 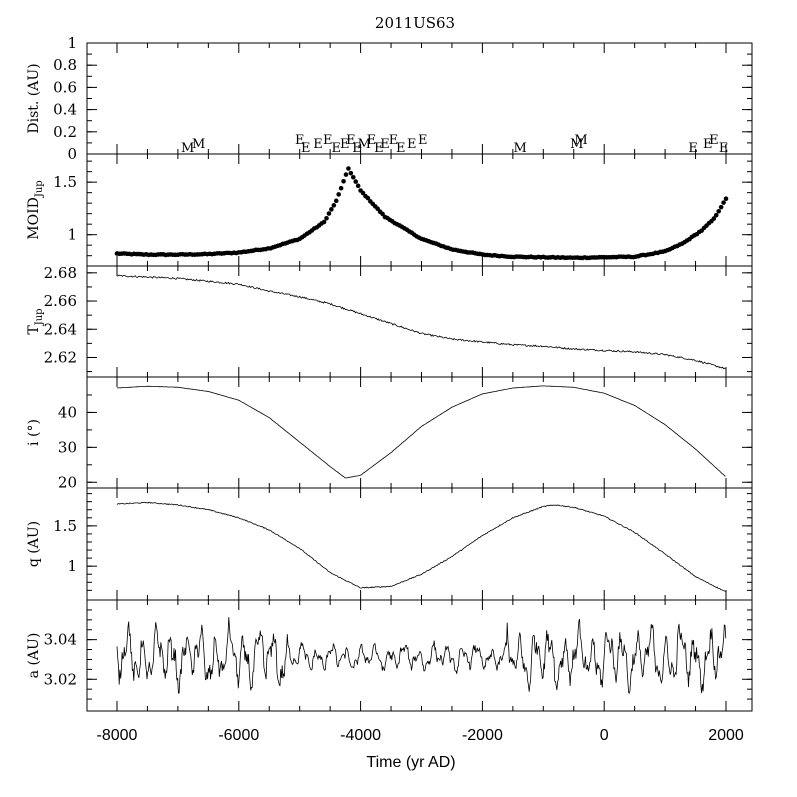 I want to click on series-line-incl, so click(x=421, y=432).